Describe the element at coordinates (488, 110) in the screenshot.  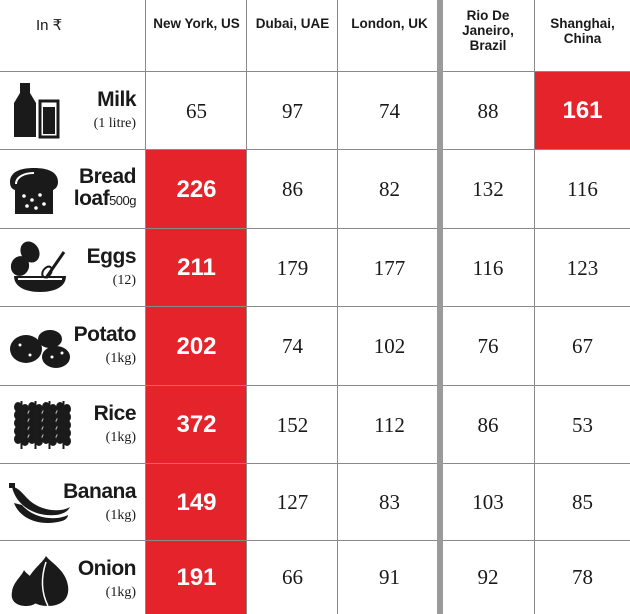
I see `value-cell: 88` at that location.